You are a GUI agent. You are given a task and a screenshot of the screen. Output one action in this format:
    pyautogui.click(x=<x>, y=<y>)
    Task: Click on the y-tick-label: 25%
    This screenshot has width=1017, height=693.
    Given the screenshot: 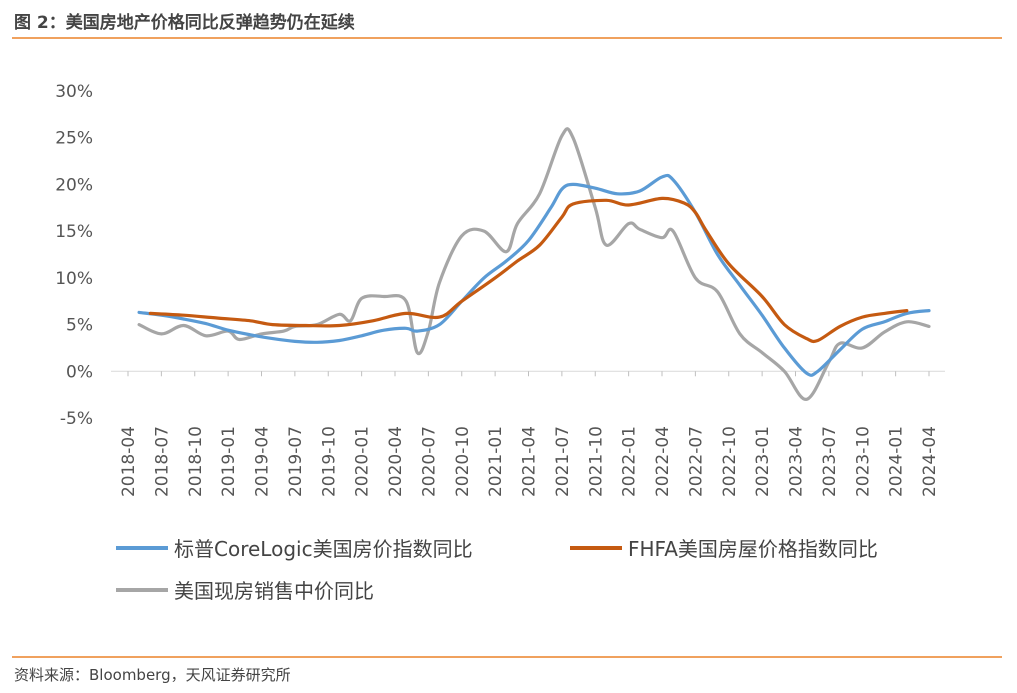 What is the action you would take?
    pyautogui.click(x=74, y=139)
    